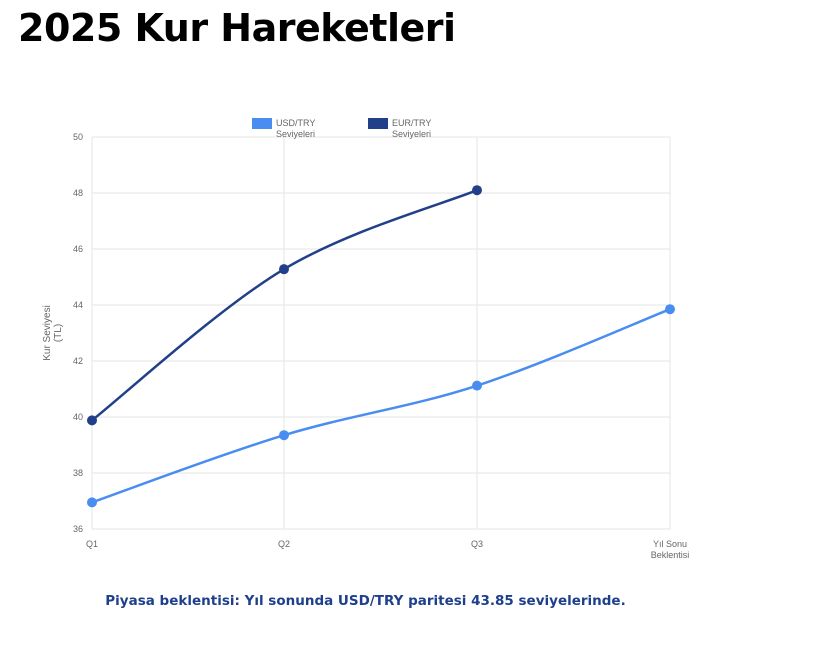  What do you see at coordinates (78, 473) in the screenshot?
I see `y-tick-label: 38` at bounding box center [78, 473].